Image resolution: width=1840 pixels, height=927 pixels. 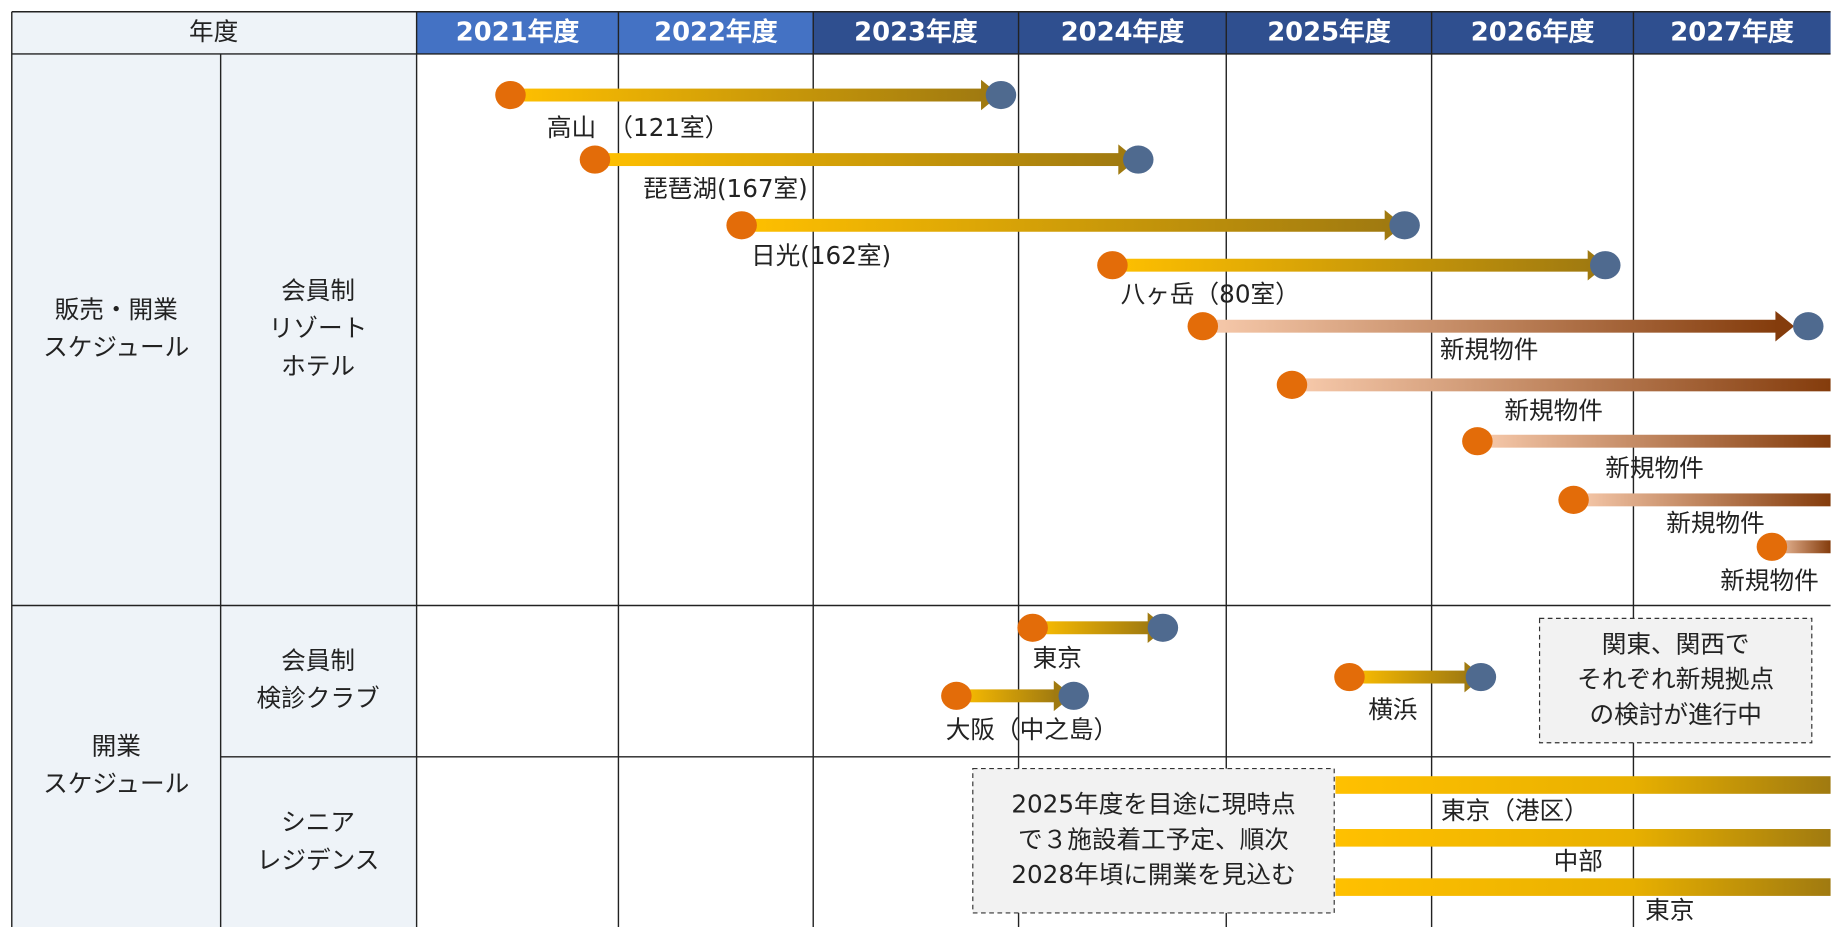 What do you see at coordinates (1032, 729) in the screenshot?
I see `item-label: 大阪（中之島）` at bounding box center [1032, 729].